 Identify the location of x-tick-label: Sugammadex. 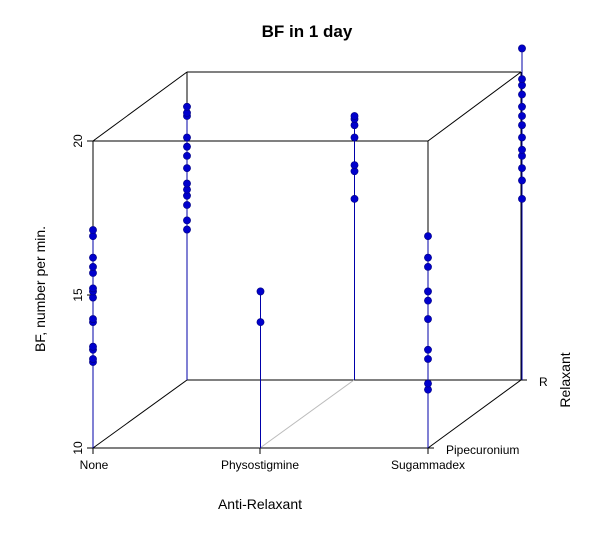
(428, 465).